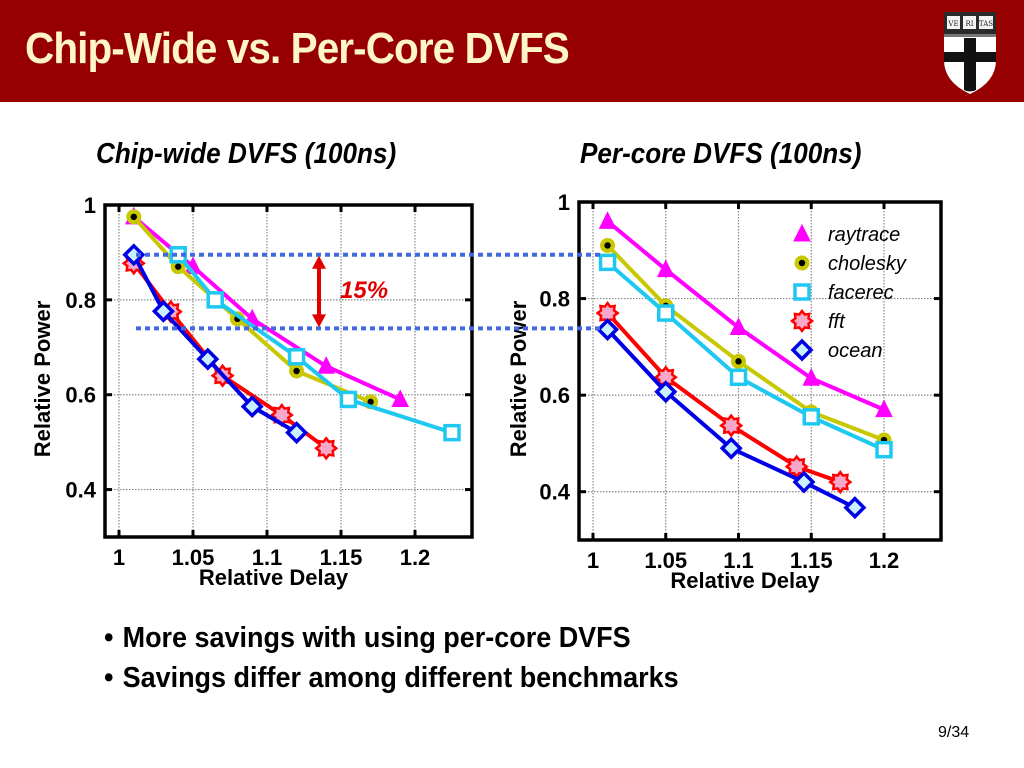  I want to click on svg-text: TAS, so click(986, 24).